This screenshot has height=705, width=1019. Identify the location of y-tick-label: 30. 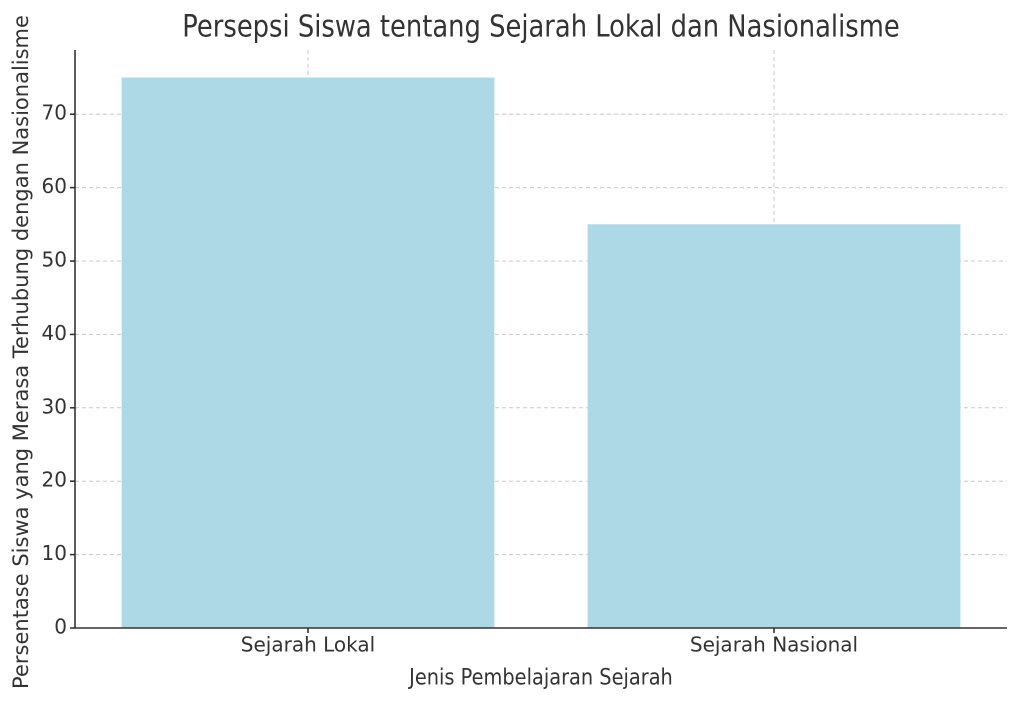
(54, 406).